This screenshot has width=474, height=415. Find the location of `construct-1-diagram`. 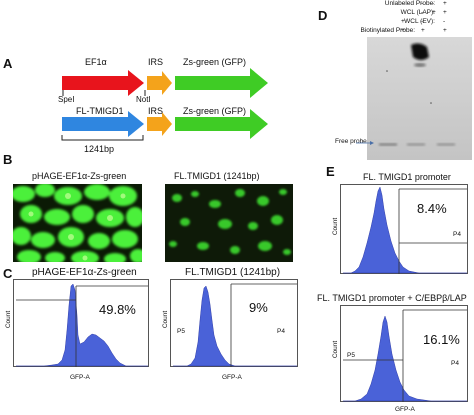

construct-1-diagram is located at coordinates (165, 83).